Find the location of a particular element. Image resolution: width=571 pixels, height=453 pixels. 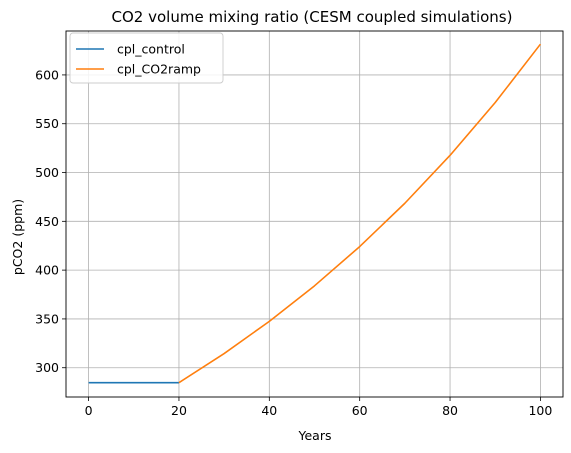

y-tick-label: 550 is located at coordinates (47, 123).